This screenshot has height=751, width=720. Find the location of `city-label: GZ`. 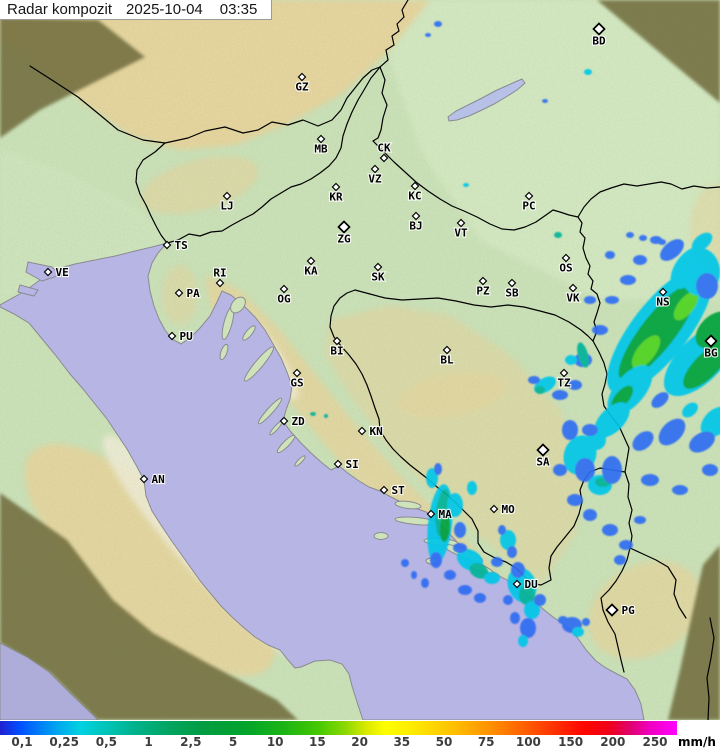

city-label: GZ is located at coordinates (302, 87).